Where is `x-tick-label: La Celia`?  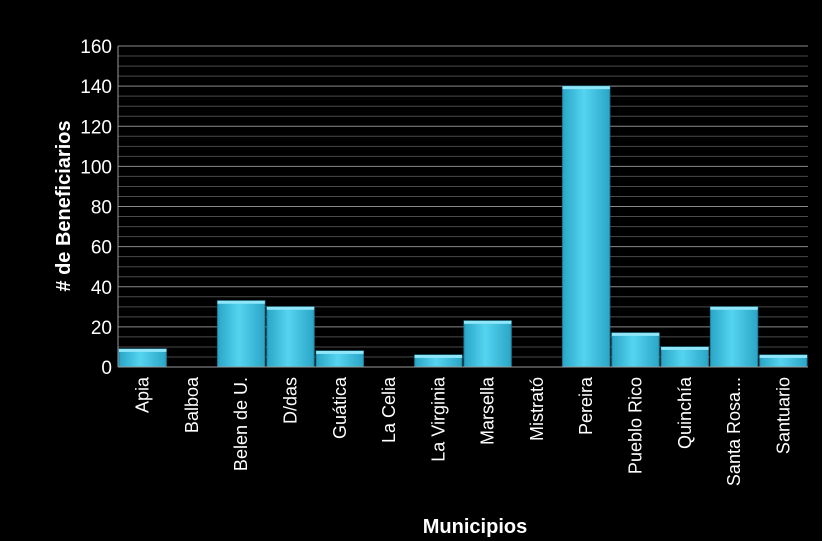 x-tick-label: La Celia is located at coordinates (389, 409).